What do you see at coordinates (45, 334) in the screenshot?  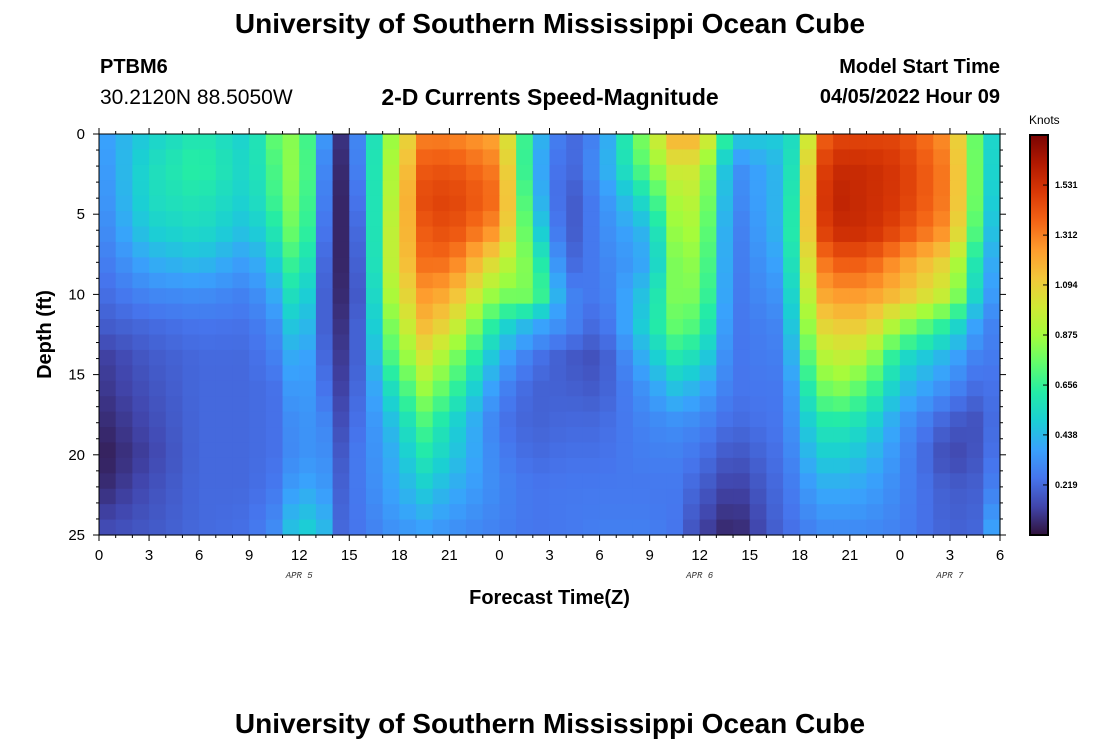 I see `y-axis-label: Depth (ft)` at bounding box center [45, 334].